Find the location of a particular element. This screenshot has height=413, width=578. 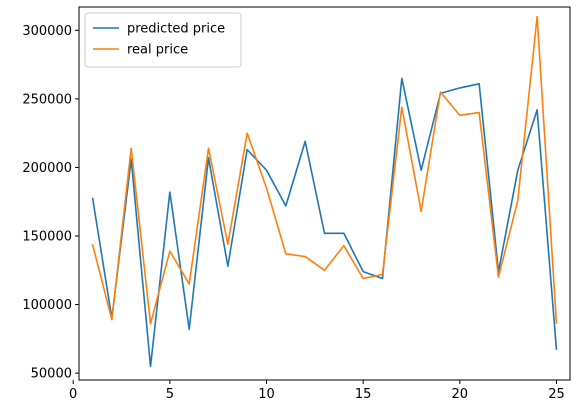

y-tick-label: 150000 is located at coordinates (47, 237).